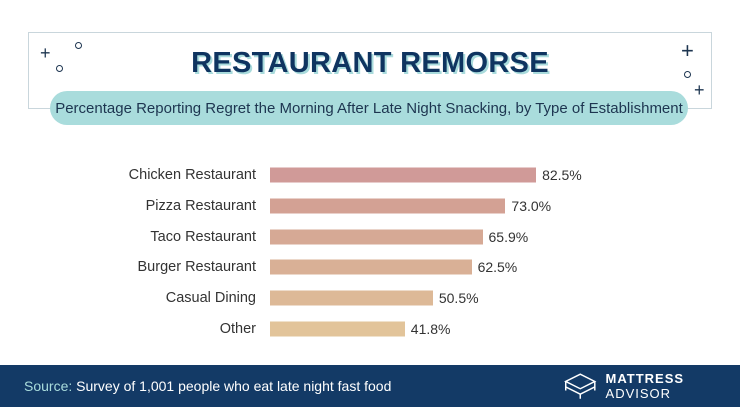 This screenshot has width=740, height=407. I want to click on brand-name-bold: MATTRESS, so click(645, 378).